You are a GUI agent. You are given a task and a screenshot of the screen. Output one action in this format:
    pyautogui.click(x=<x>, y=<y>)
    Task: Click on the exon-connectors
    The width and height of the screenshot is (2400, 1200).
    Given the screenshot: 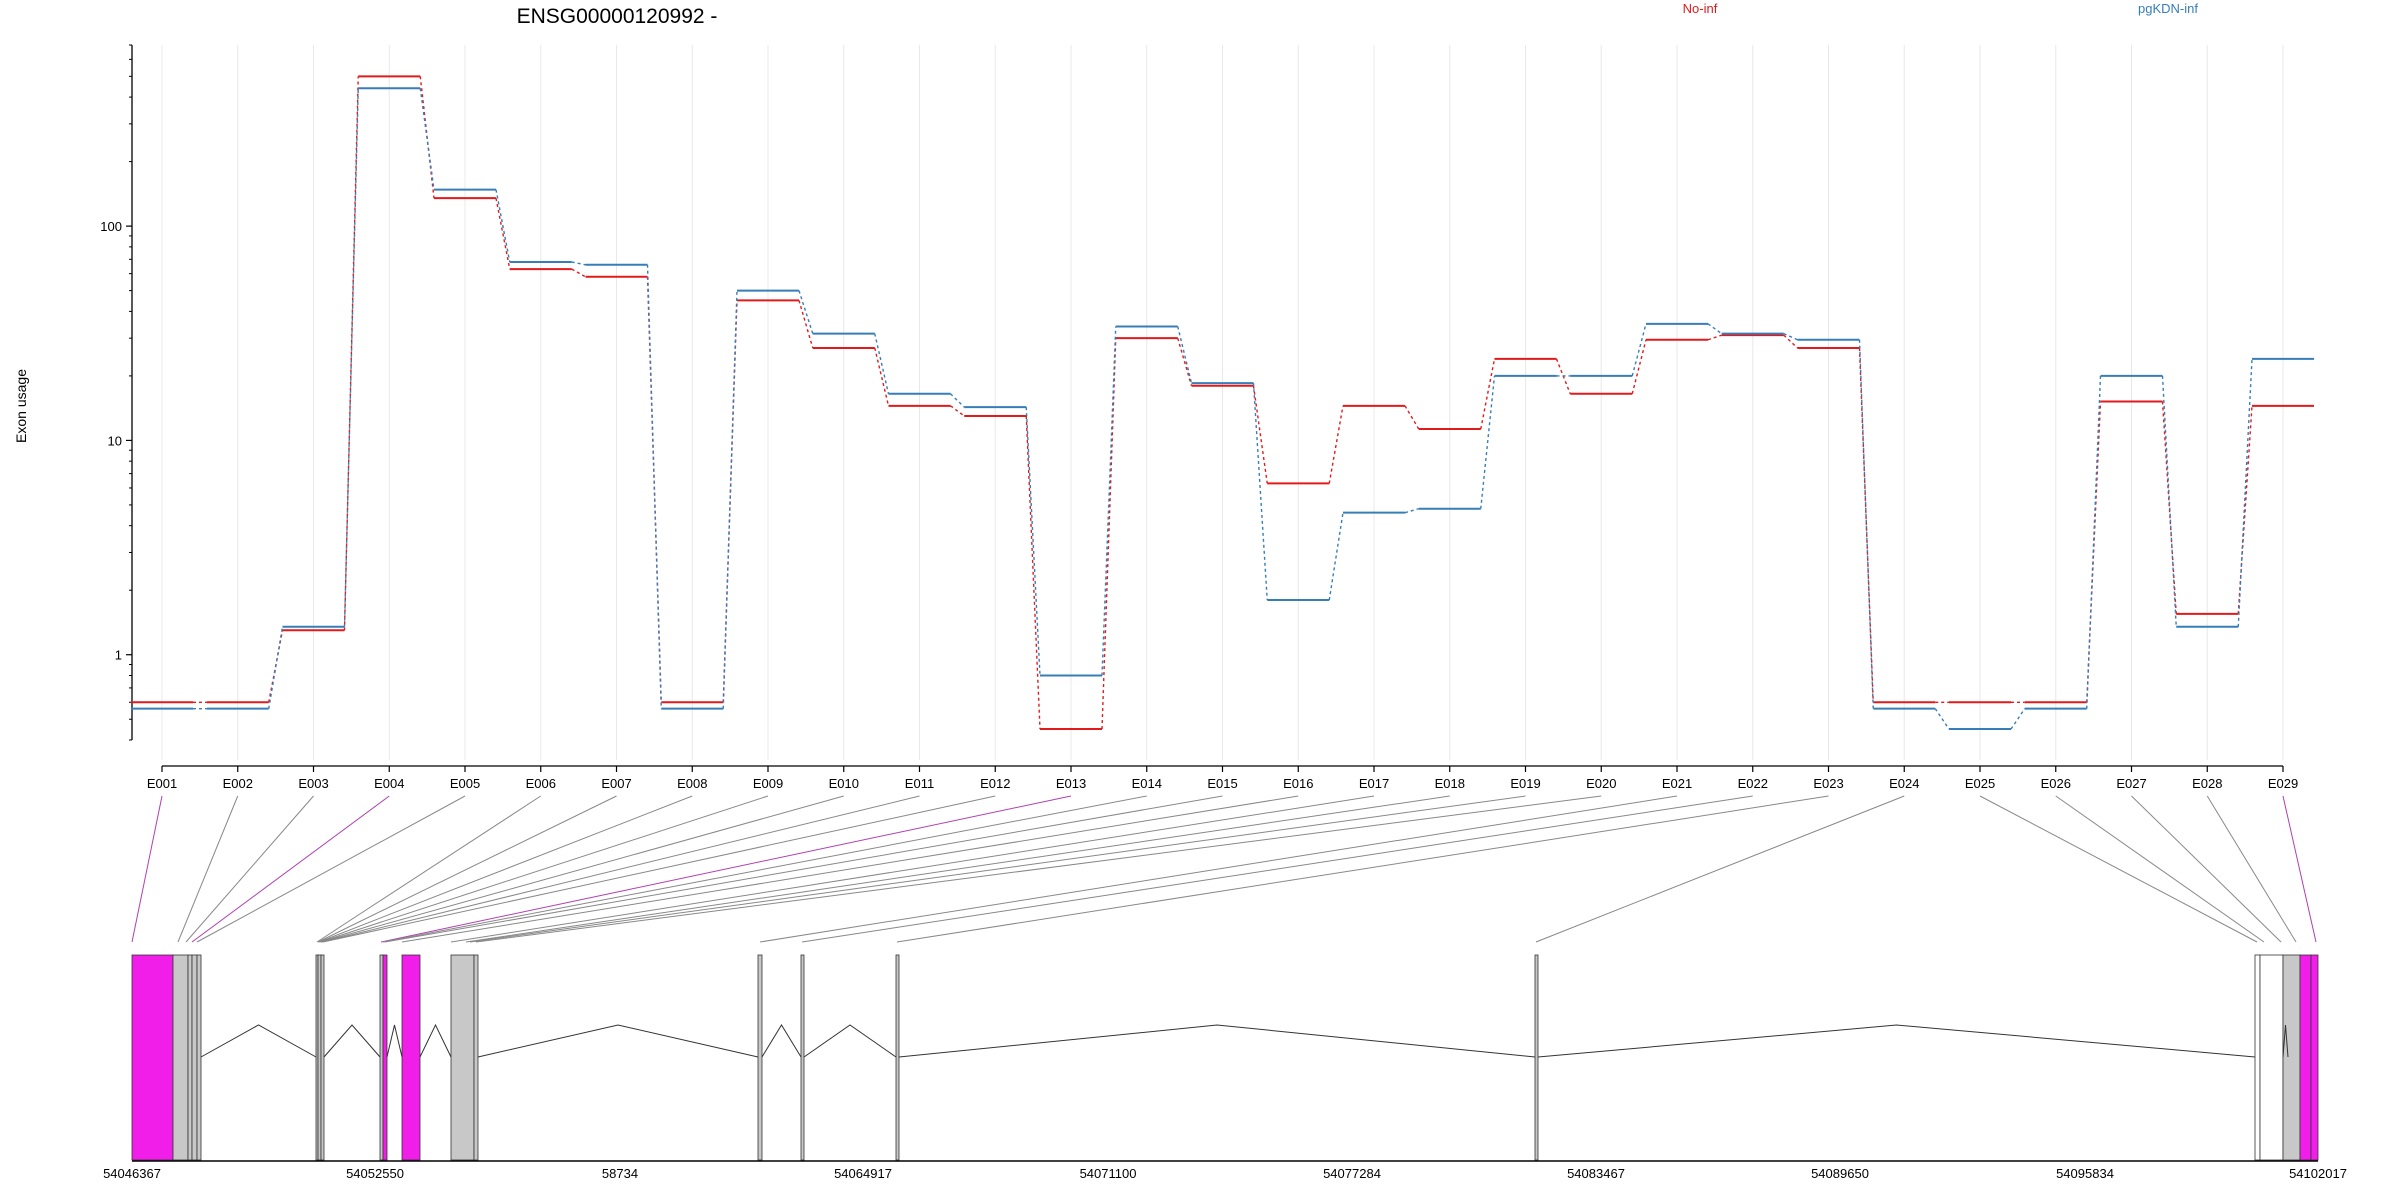 What is the action you would take?
    pyautogui.click(x=1224, y=869)
    